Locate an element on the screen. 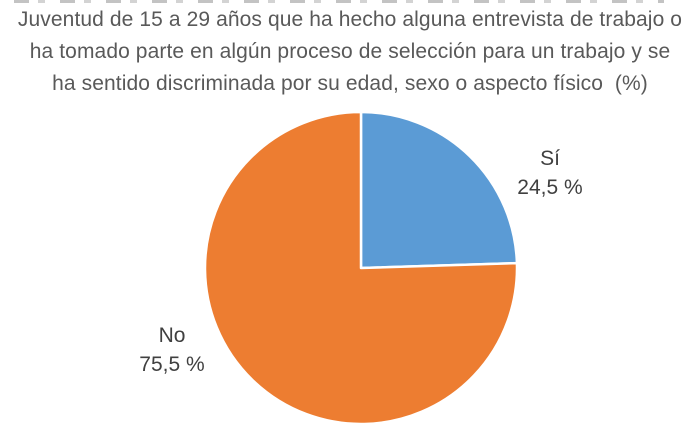 This screenshot has width=700, height=432. pie-label-no-category: No is located at coordinates (172, 335).